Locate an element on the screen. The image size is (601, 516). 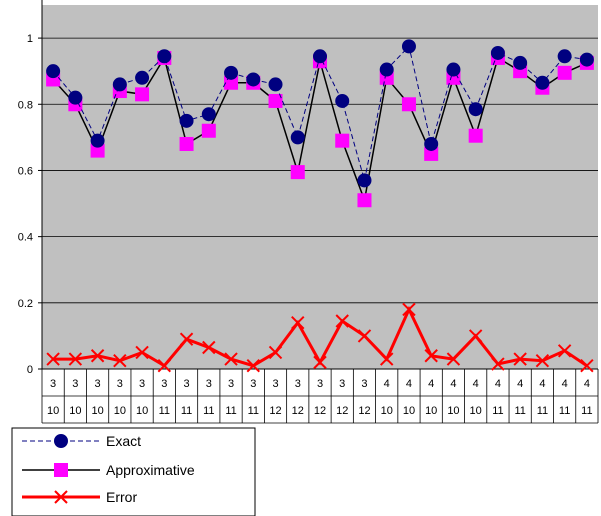
legend-item-error: Error is located at coordinates (79, 497).